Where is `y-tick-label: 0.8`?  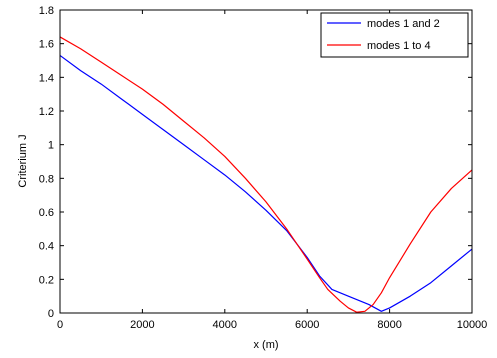 y-tick-label: 0.8 is located at coordinates (46, 179).